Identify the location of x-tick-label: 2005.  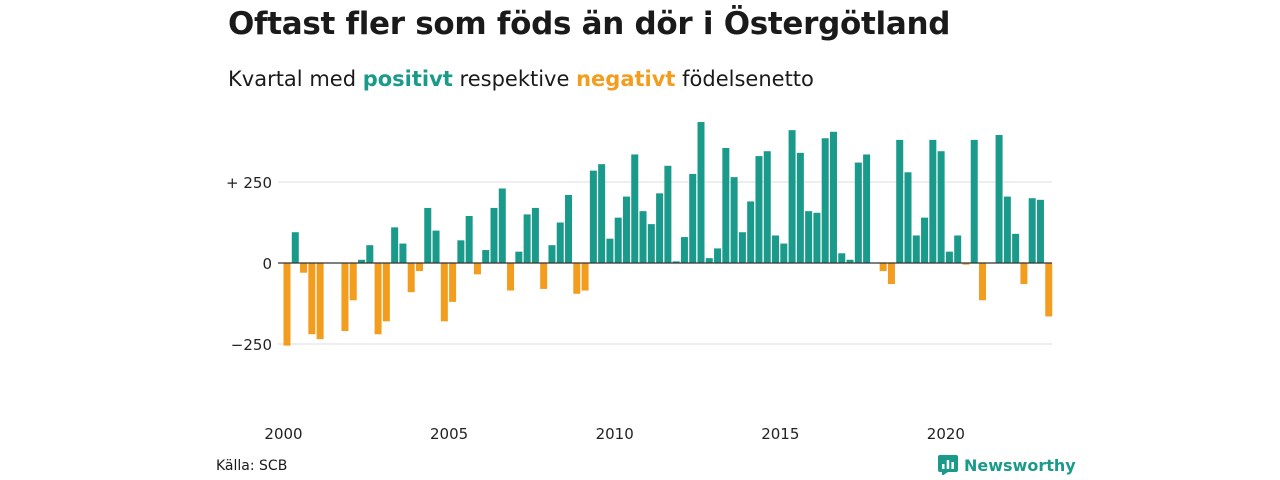
(449, 434).